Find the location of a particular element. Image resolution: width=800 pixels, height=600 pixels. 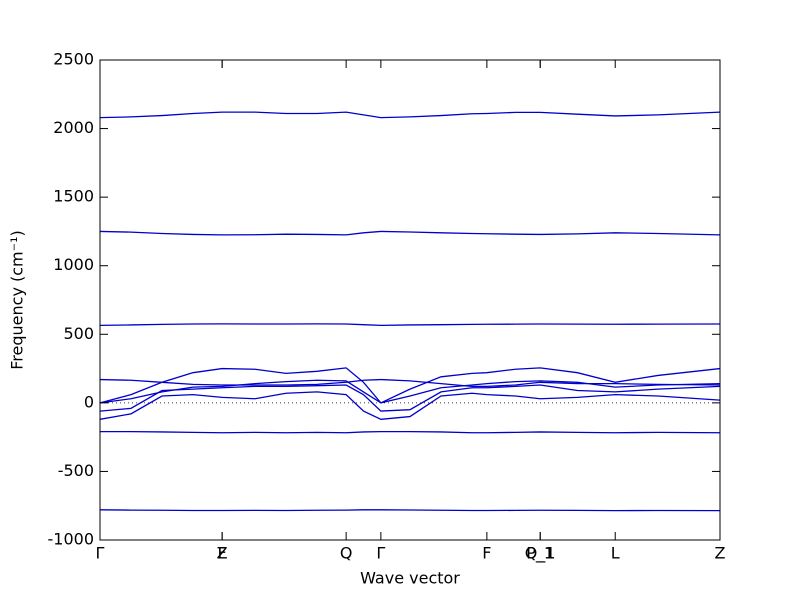

y-tick-label: -1000 is located at coordinates (71, 539).